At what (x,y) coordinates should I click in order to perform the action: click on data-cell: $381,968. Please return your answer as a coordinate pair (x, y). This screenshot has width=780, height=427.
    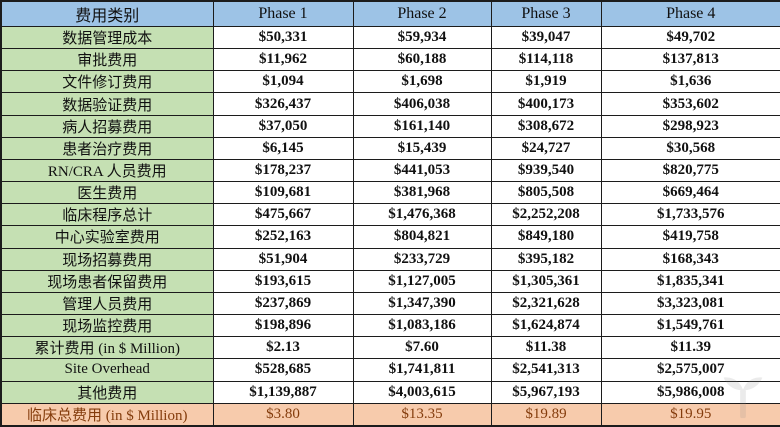
    Looking at the image, I should click on (422, 193).